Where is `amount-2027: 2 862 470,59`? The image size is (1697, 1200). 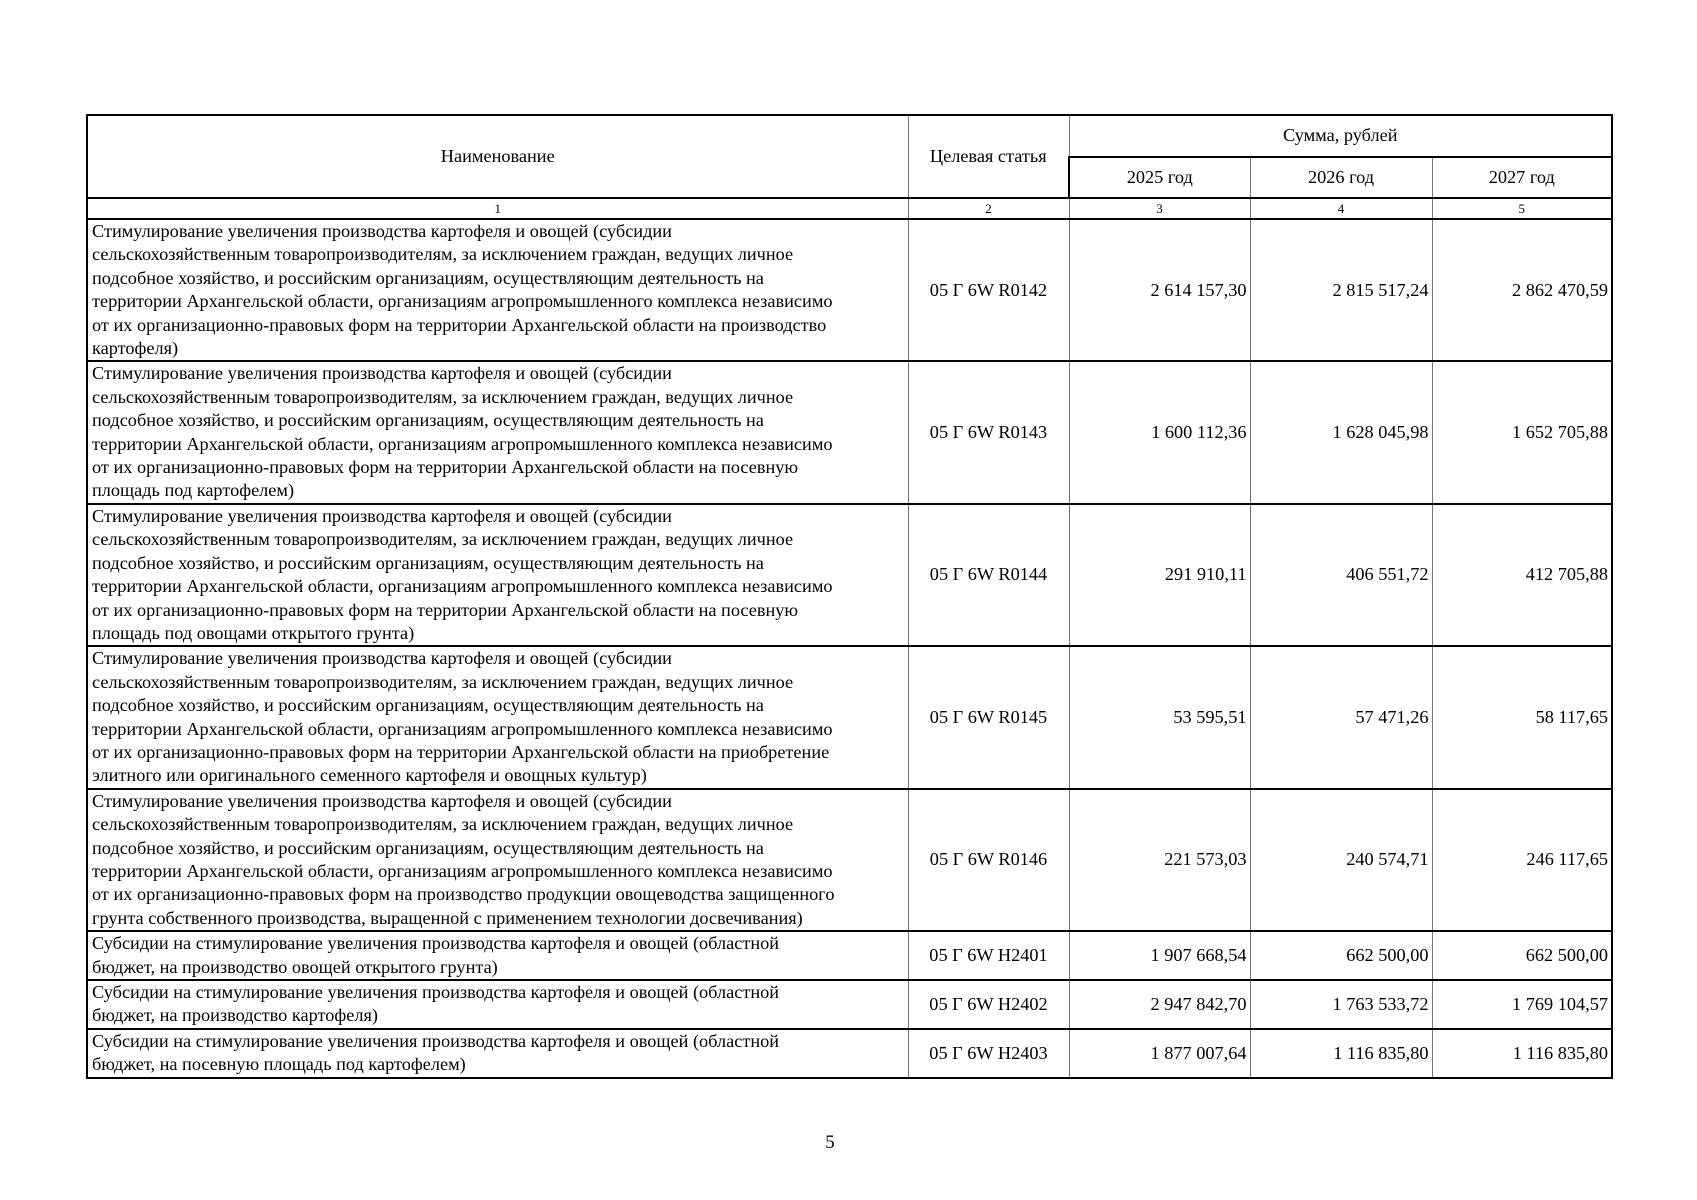 amount-2027: 2 862 470,59 is located at coordinates (1522, 290).